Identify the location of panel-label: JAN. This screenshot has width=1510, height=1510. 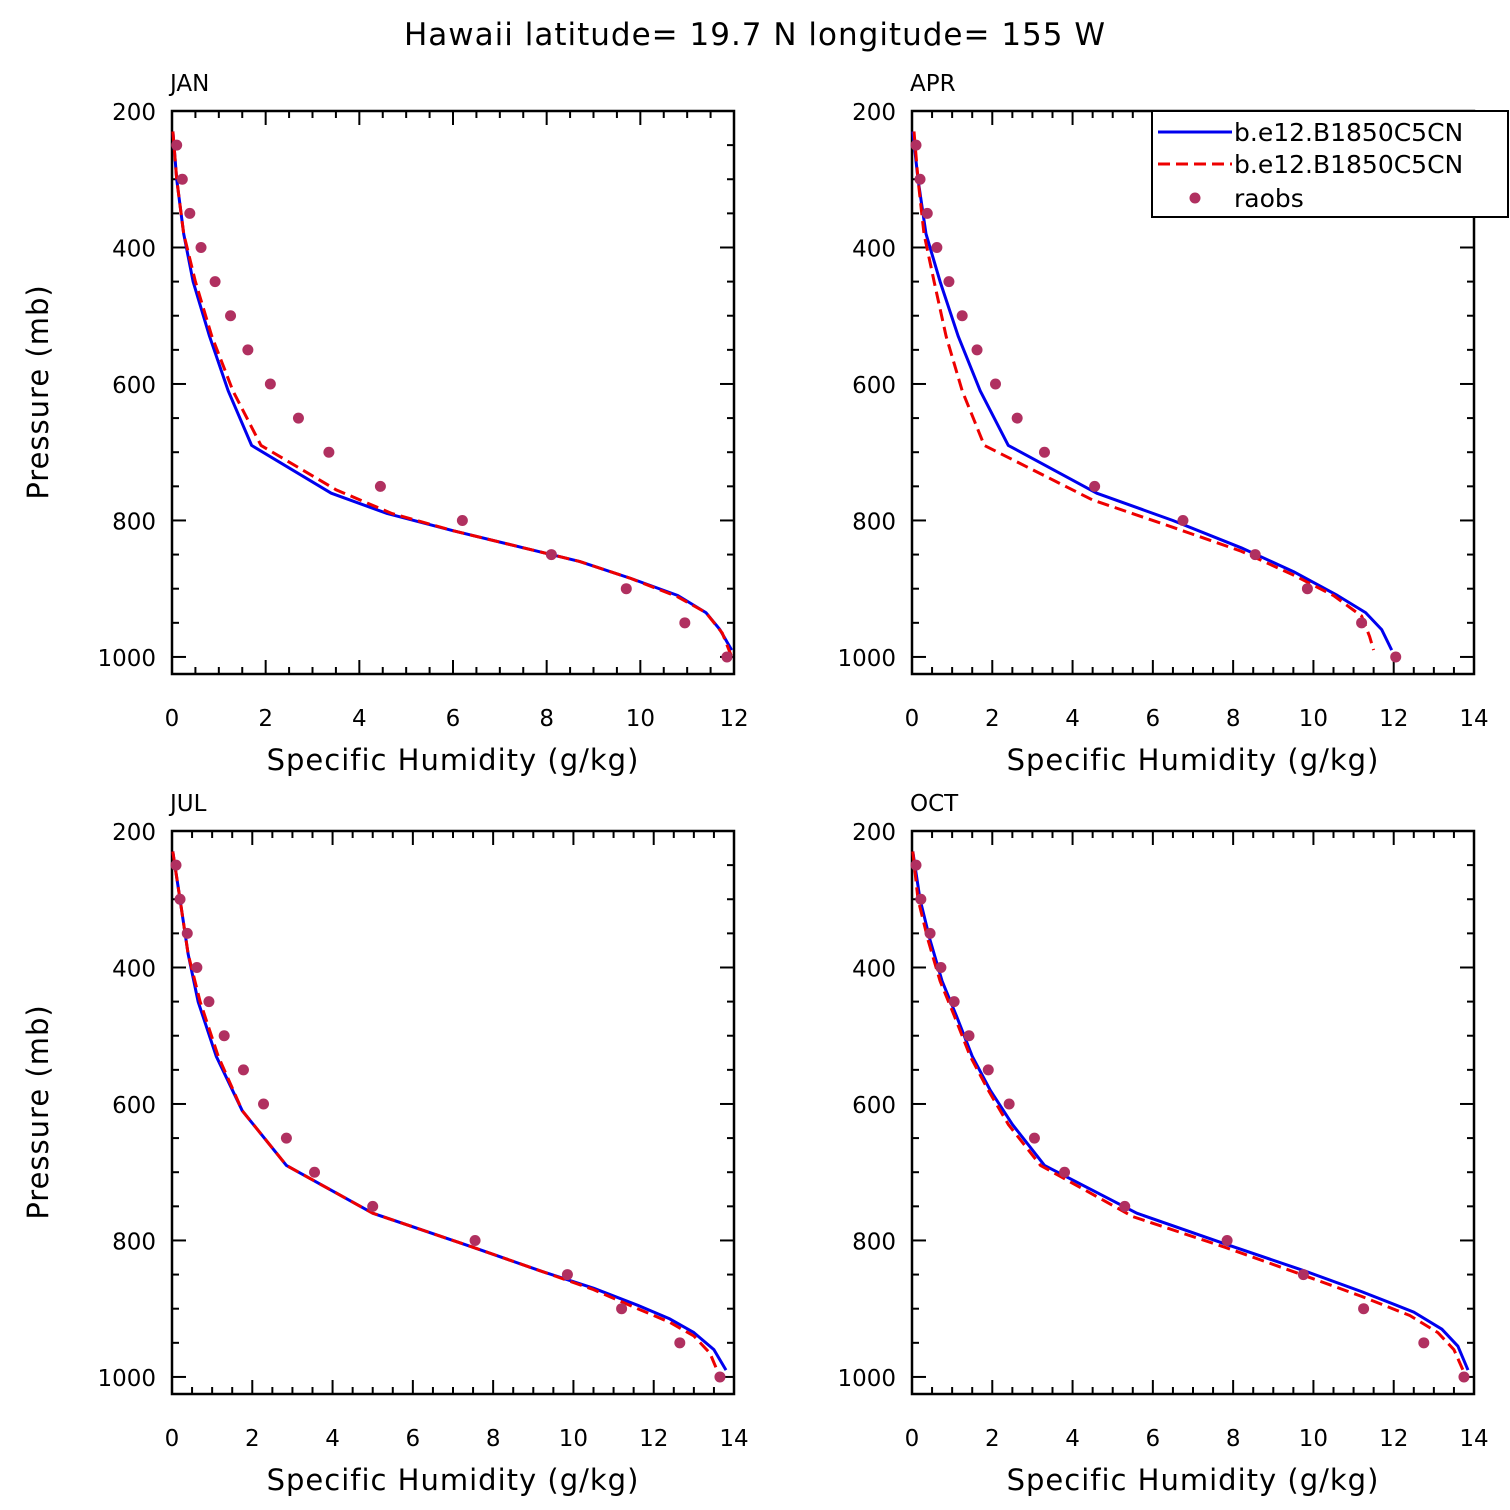
(188, 84).